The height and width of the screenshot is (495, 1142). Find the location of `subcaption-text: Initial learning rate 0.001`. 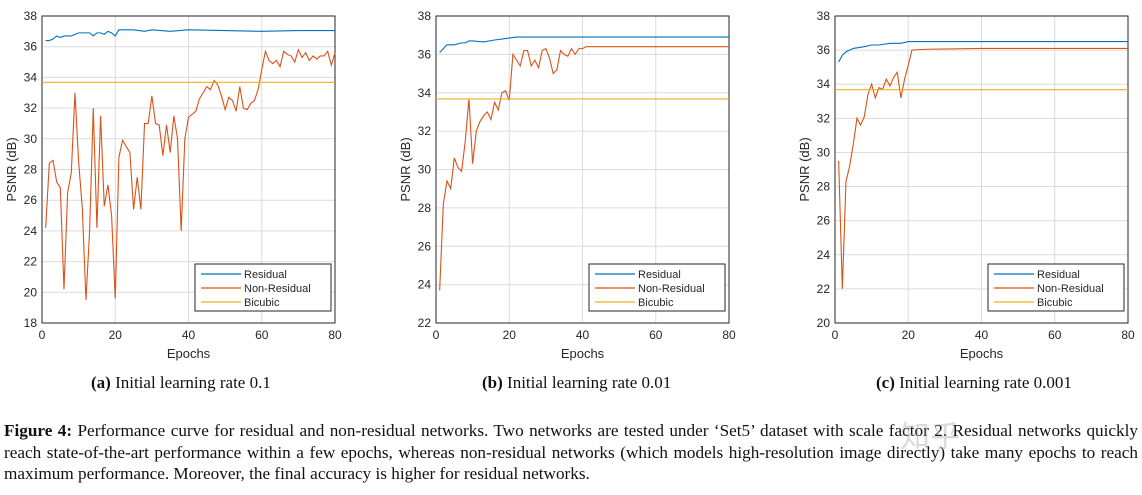

subcaption-text: Initial learning rate 0.001 is located at coordinates (985, 382).